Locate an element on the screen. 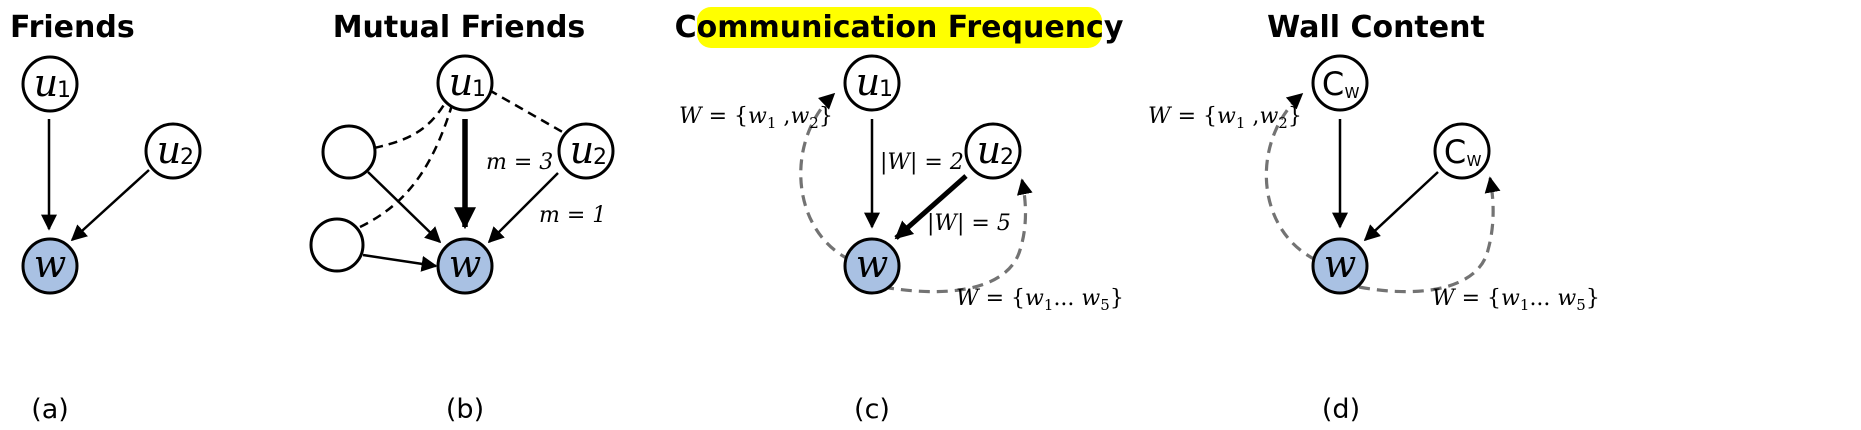 Image resolution: width=1861 pixels, height=430 pixels. dashed-curve-w-cw2 is located at coordinates (1429, 235).